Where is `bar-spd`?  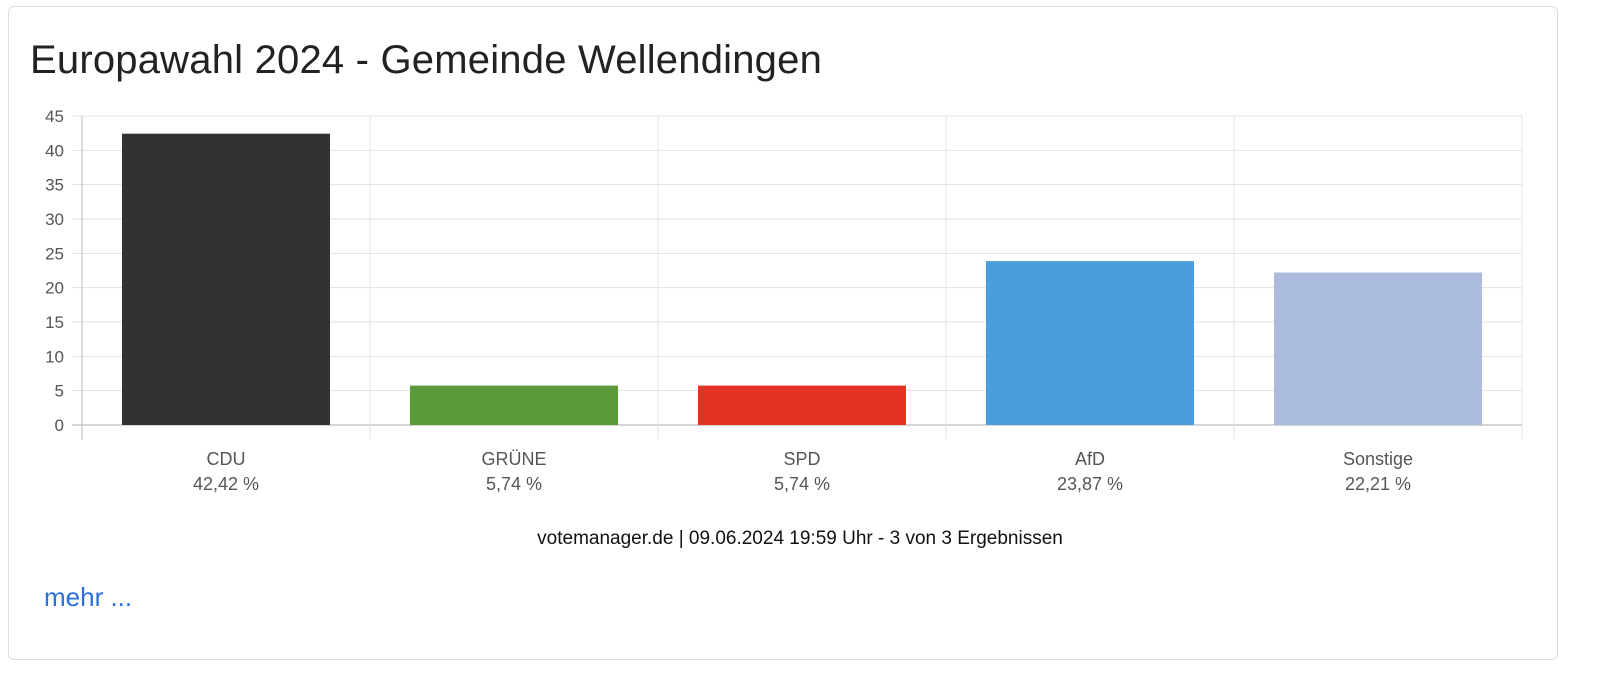 bar-spd is located at coordinates (802, 405).